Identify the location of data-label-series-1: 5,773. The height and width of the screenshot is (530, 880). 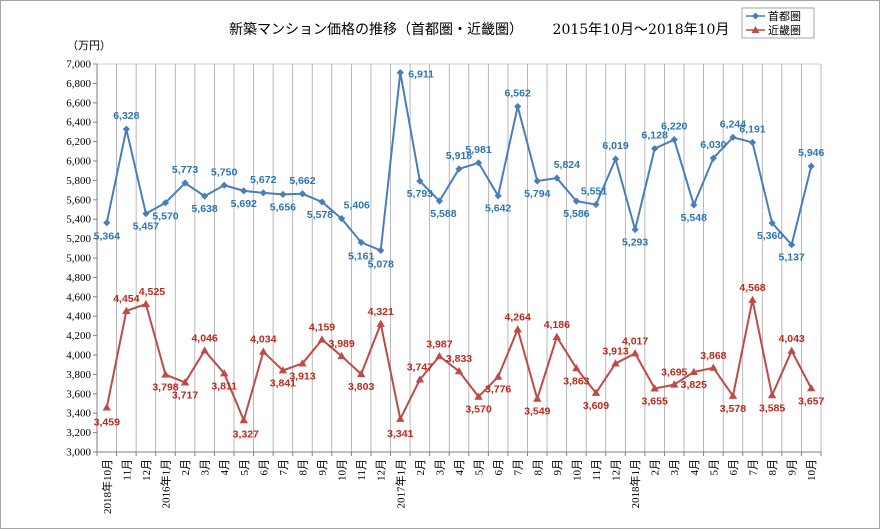
(185, 170).